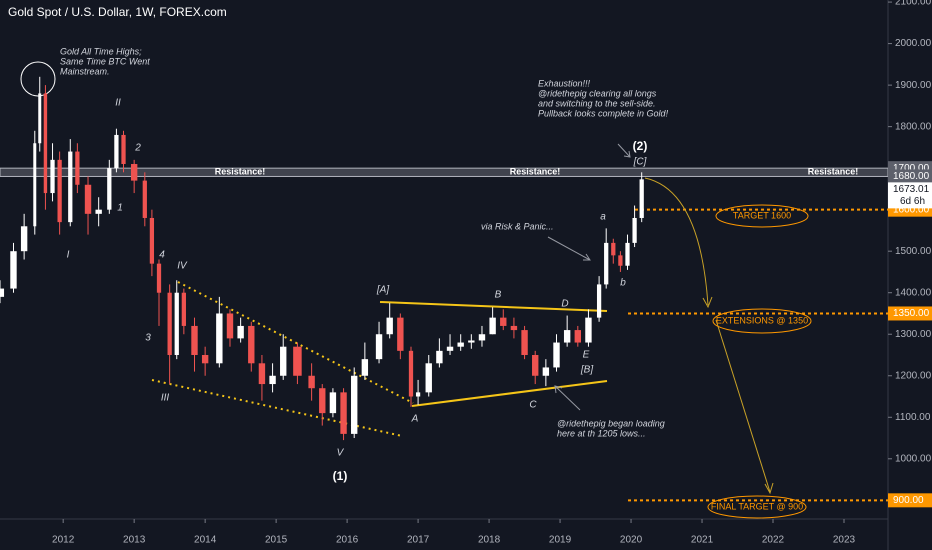 The image size is (932, 550). I want to click on wave-label: (1), so click(340, 476).